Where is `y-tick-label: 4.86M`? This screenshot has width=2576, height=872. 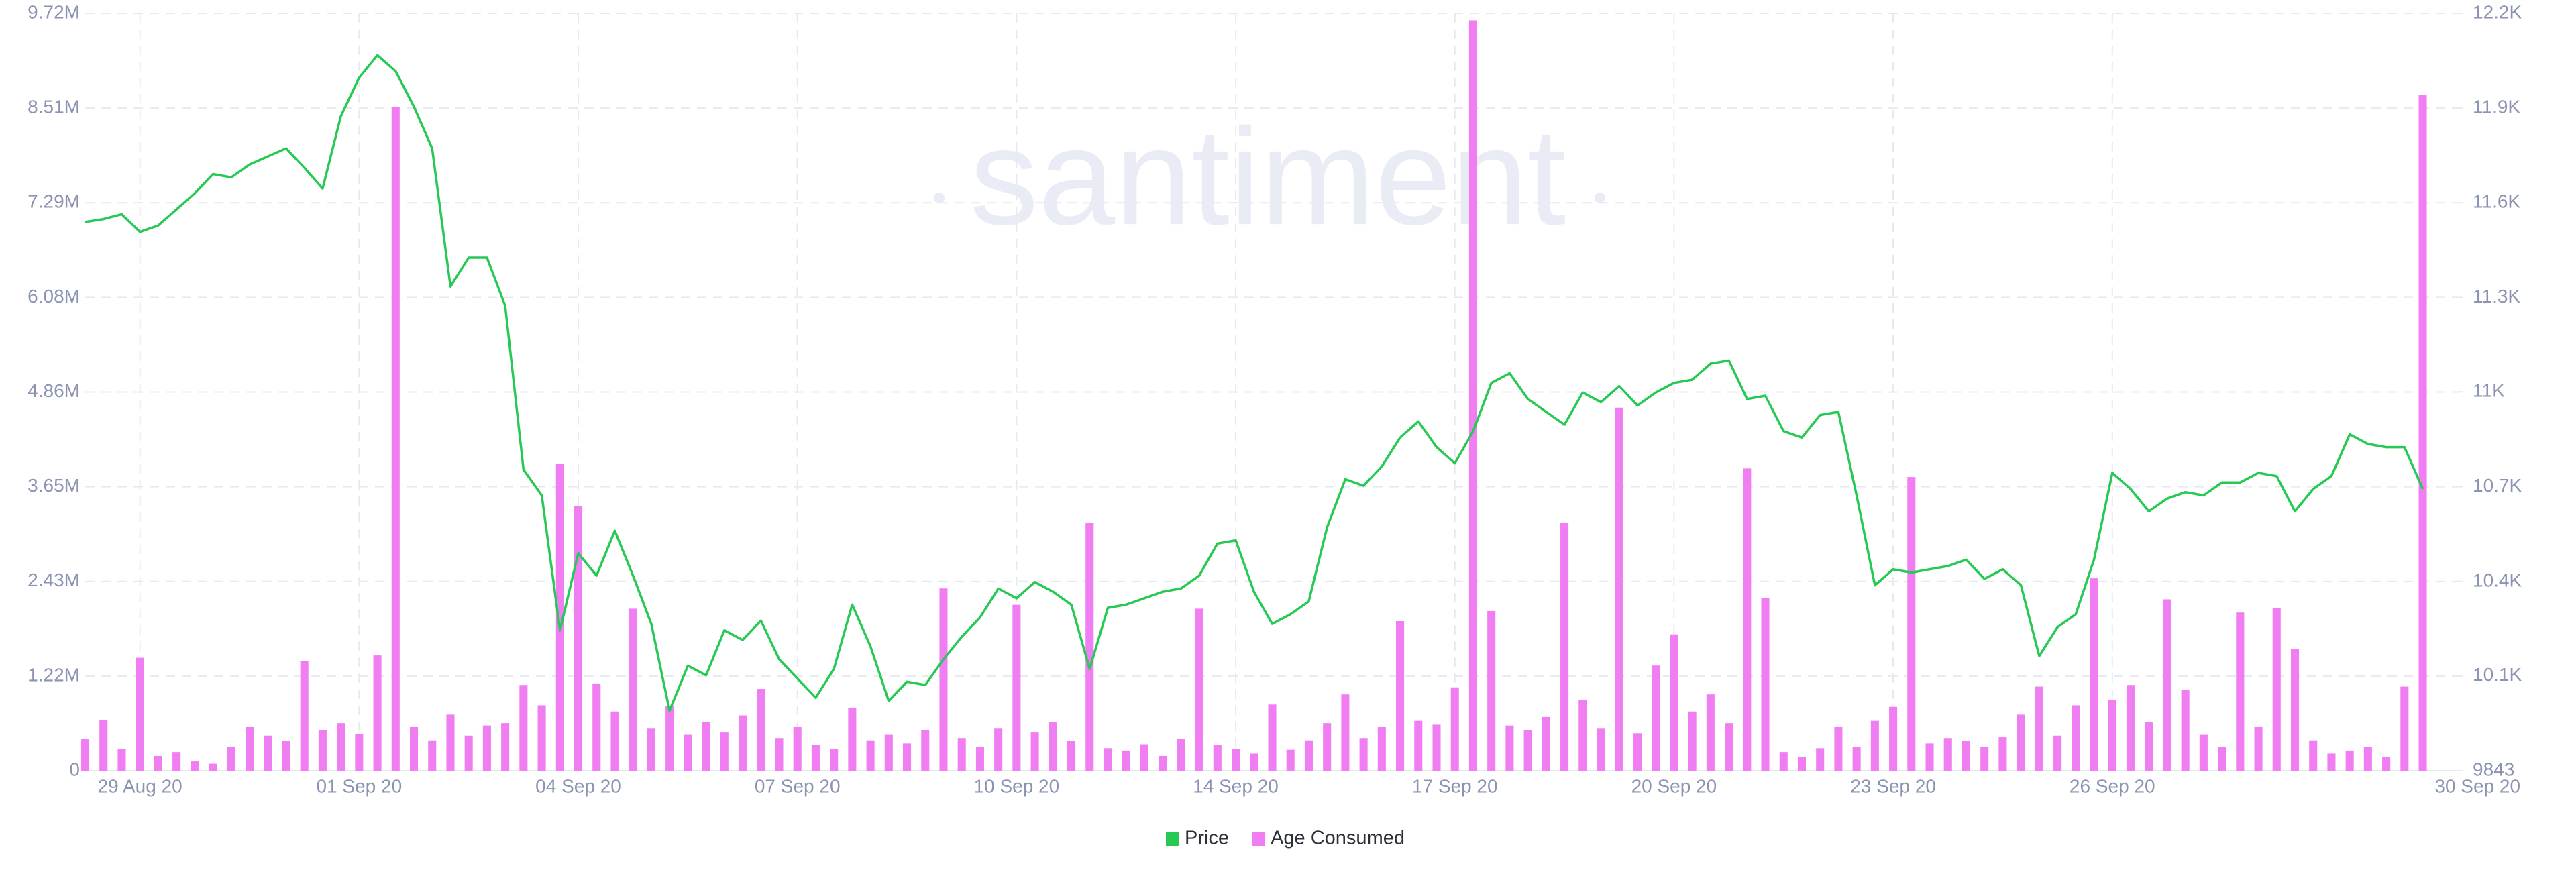
y-tick-label: 4.86M is located at coordinates (54, 391).